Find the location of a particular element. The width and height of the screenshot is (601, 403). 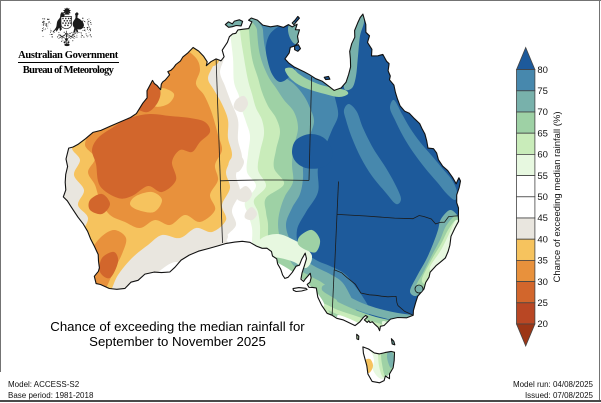

svg-text: 30 is located at coordinates (542, 282).